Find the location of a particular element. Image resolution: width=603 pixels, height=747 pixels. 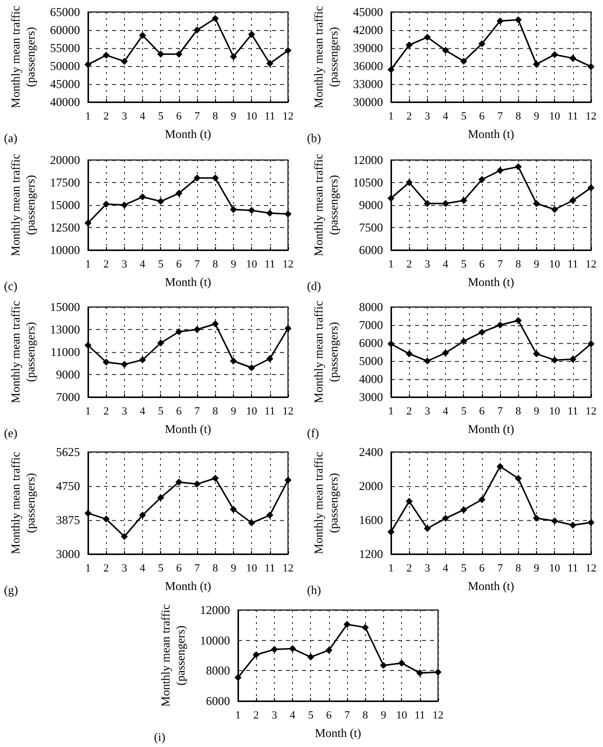

y-tick-label: 6000 is located at coordinates (218, 701).